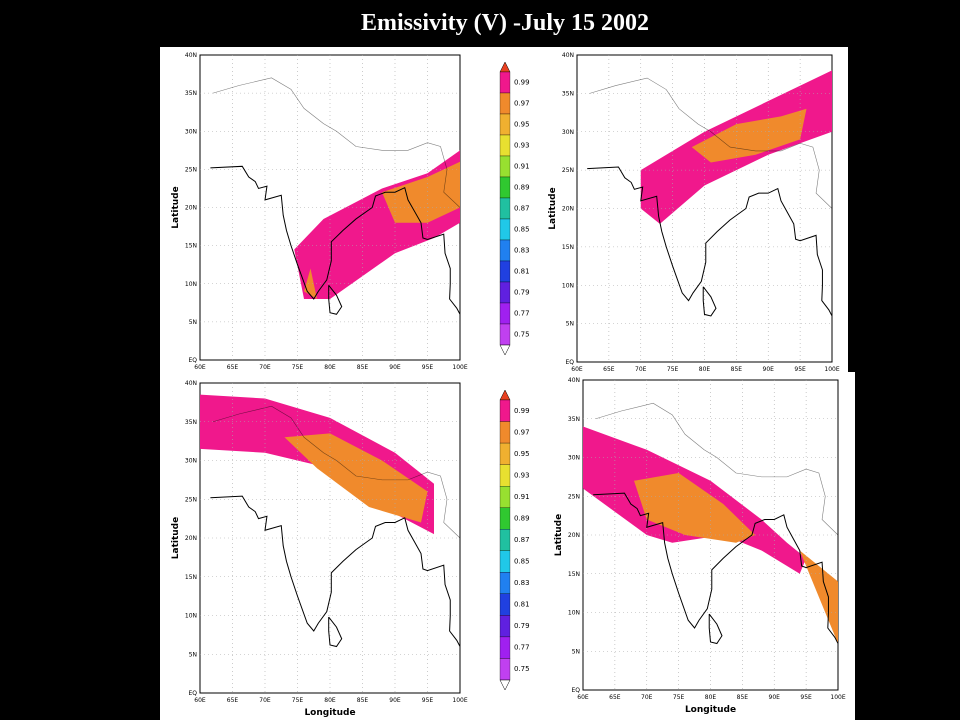 The width and height of the screenshot is (960, 720). I want to click on colorbar-label: 0.93, so click(522, 475).